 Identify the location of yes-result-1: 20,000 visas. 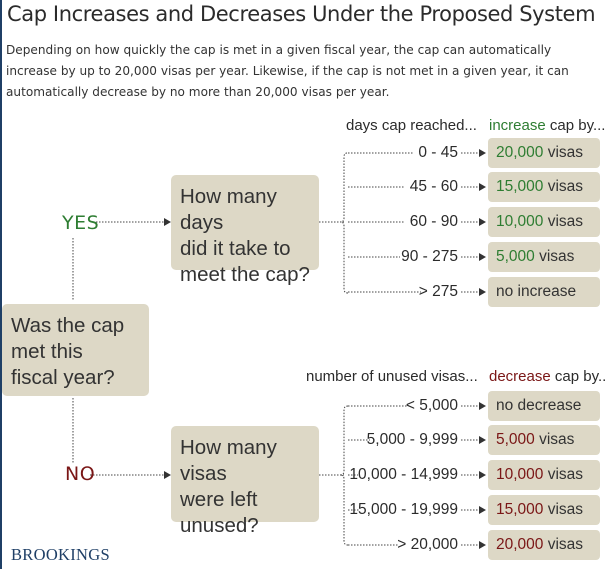
(544, 153).